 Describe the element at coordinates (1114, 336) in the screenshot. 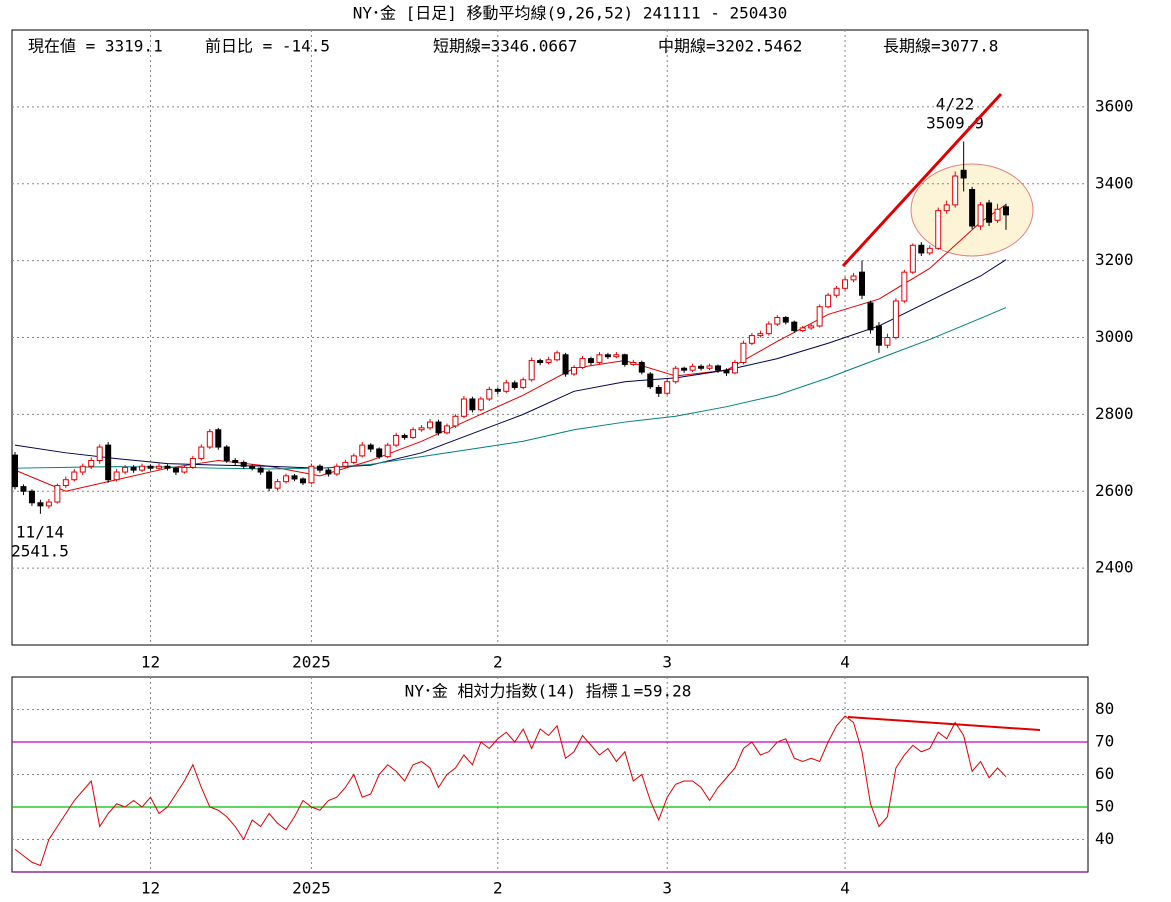

I see `y-tick-label: 3000` at that location.